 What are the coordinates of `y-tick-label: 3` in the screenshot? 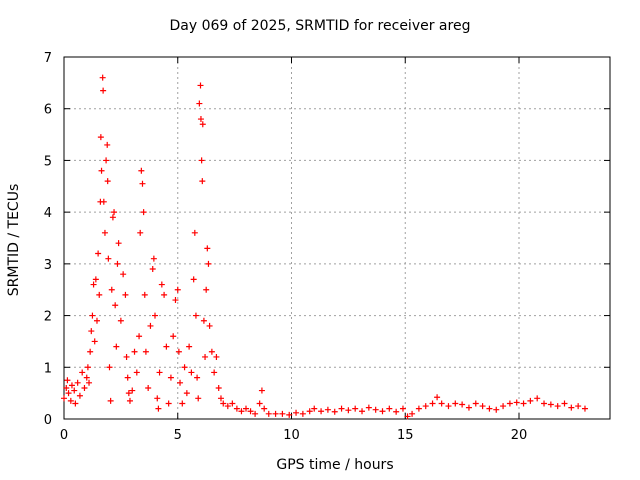 It's located at (48, 265).